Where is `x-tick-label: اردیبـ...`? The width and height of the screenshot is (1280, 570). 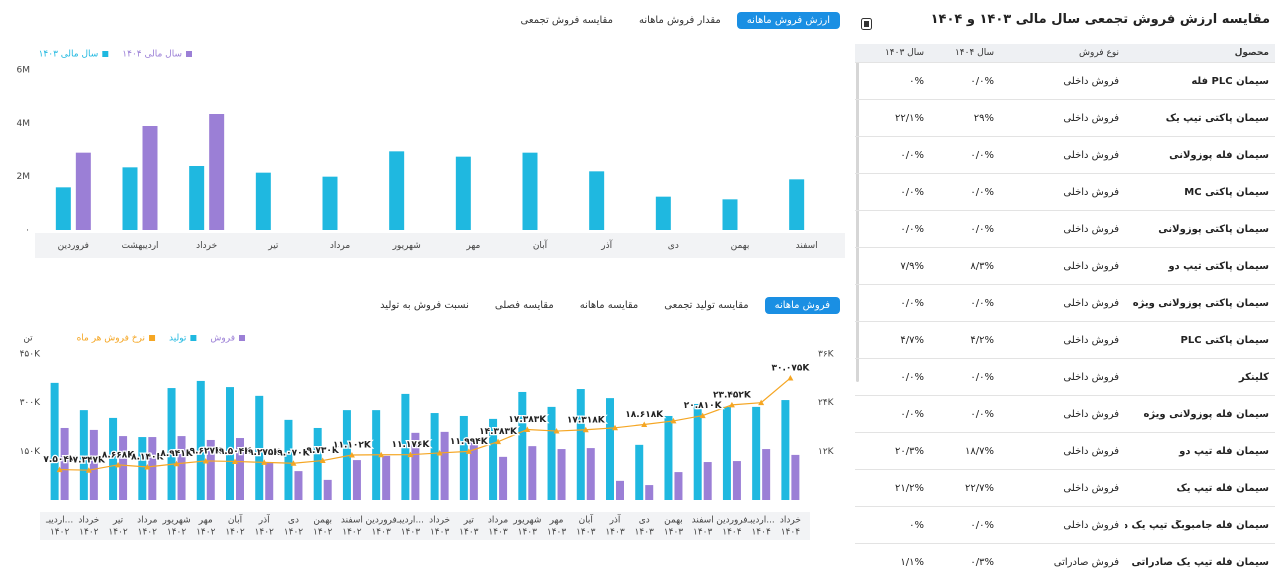 x-tick-label: اردیبـ... is located at coordinates (760, 521).